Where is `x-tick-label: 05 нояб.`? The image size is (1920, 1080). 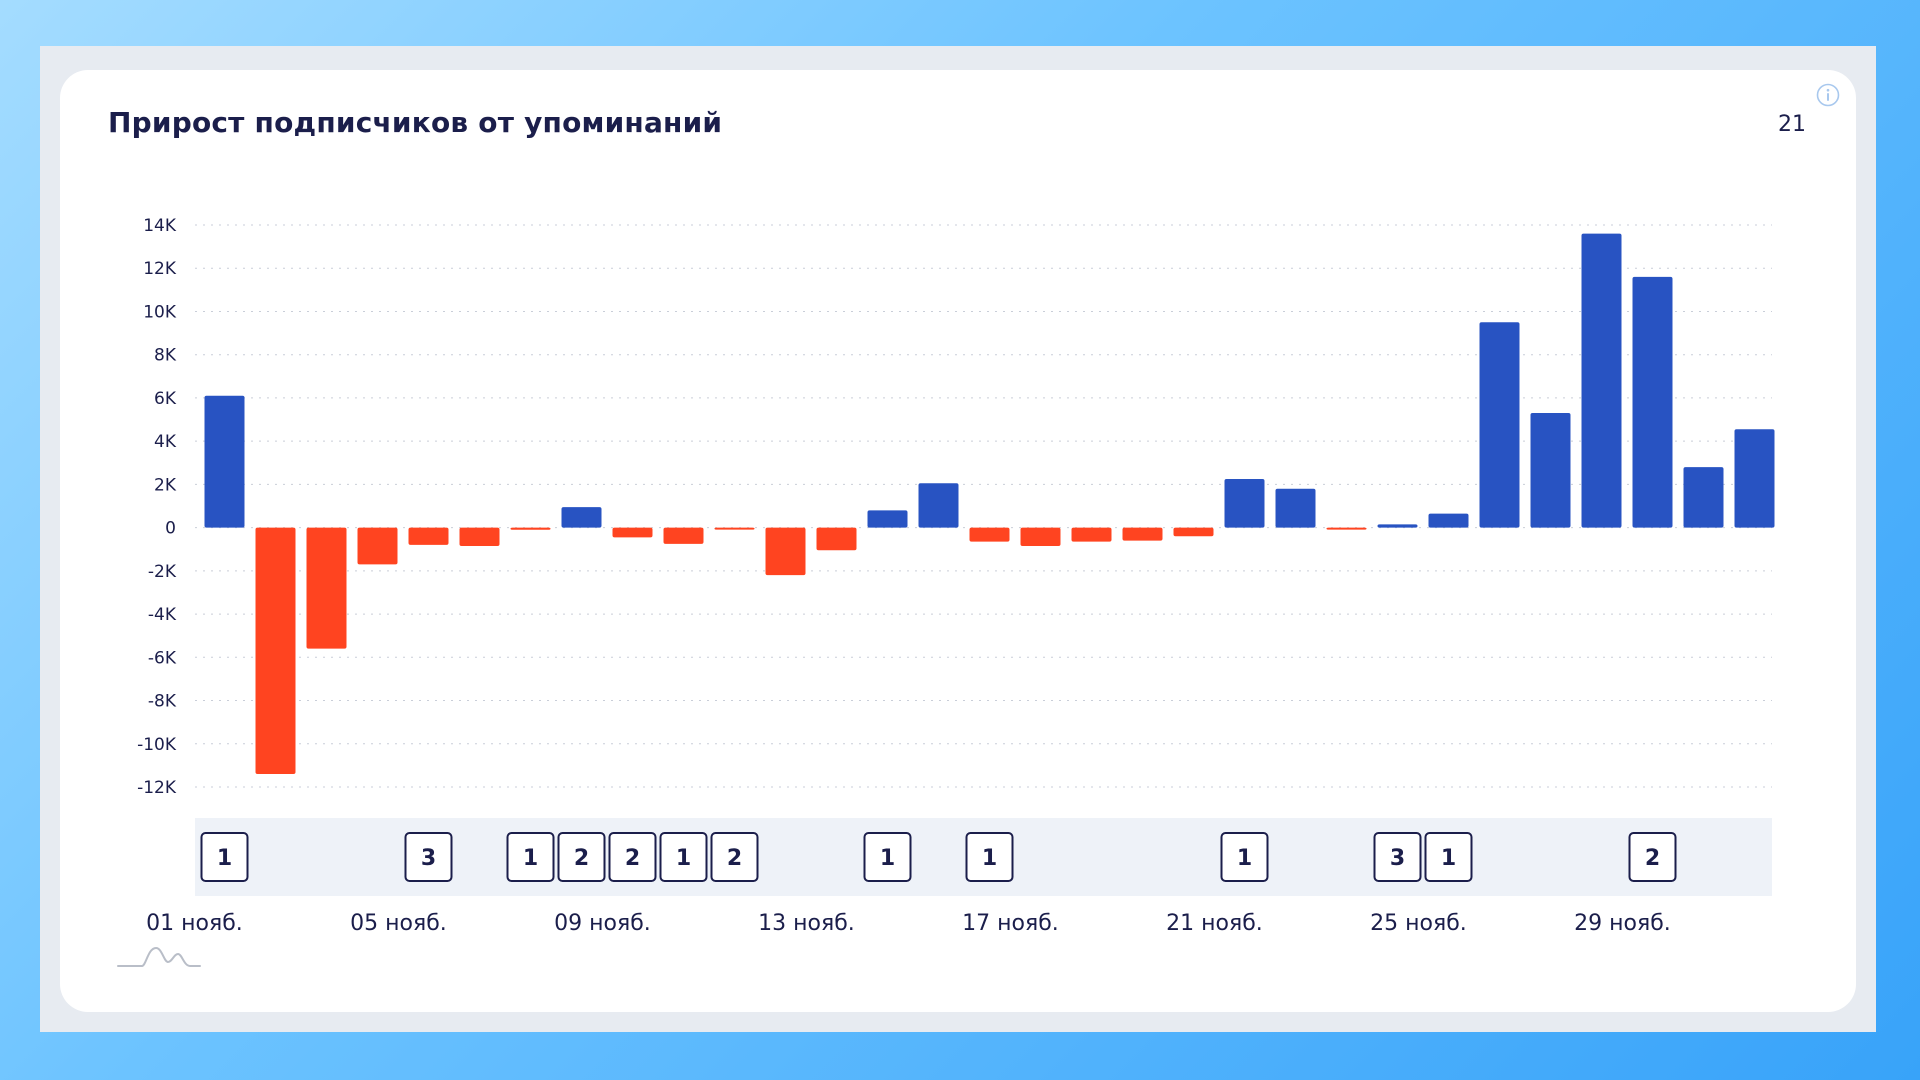
x-tick-label: 05 нояб. is located at coordinates (398, 923).